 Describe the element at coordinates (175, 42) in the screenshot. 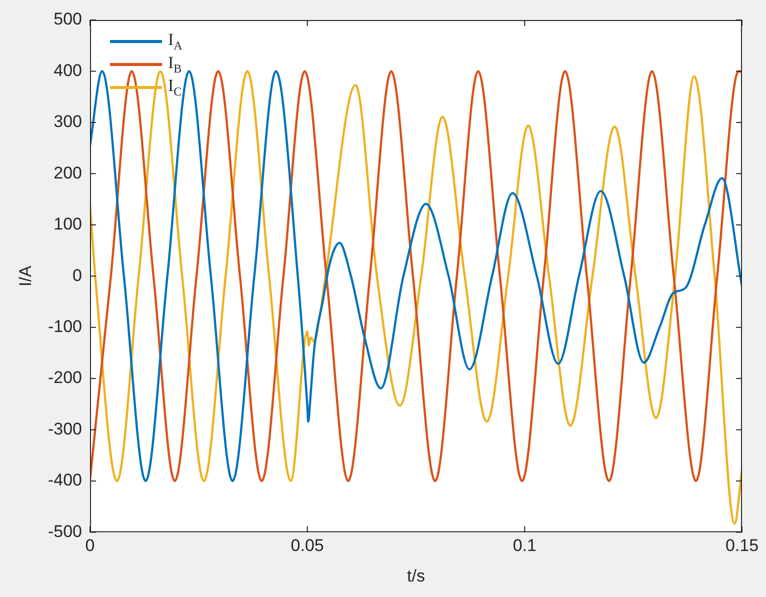

I see `legend-label: I$_{A}$` at that location.